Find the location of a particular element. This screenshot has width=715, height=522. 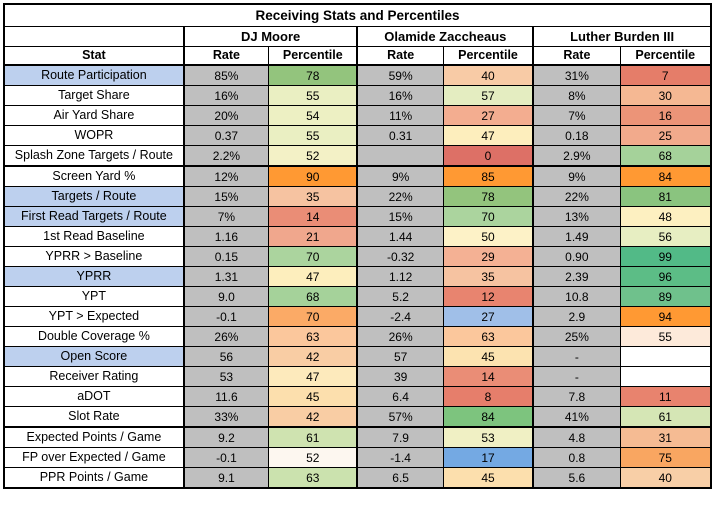

player-name-luther-burden-iii: Luther Burden III is located at coordinates (622, 36).